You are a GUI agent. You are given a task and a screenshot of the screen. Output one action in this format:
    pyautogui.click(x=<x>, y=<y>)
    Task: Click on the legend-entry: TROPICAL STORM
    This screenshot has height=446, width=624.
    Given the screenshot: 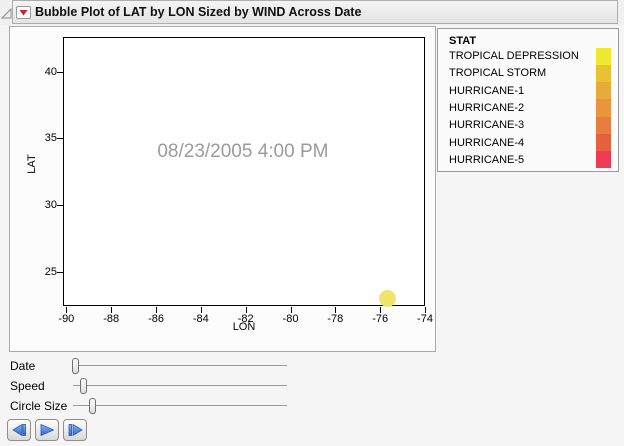 What is the action you would take?
    pyautogui.click(x=519, y=72)
    